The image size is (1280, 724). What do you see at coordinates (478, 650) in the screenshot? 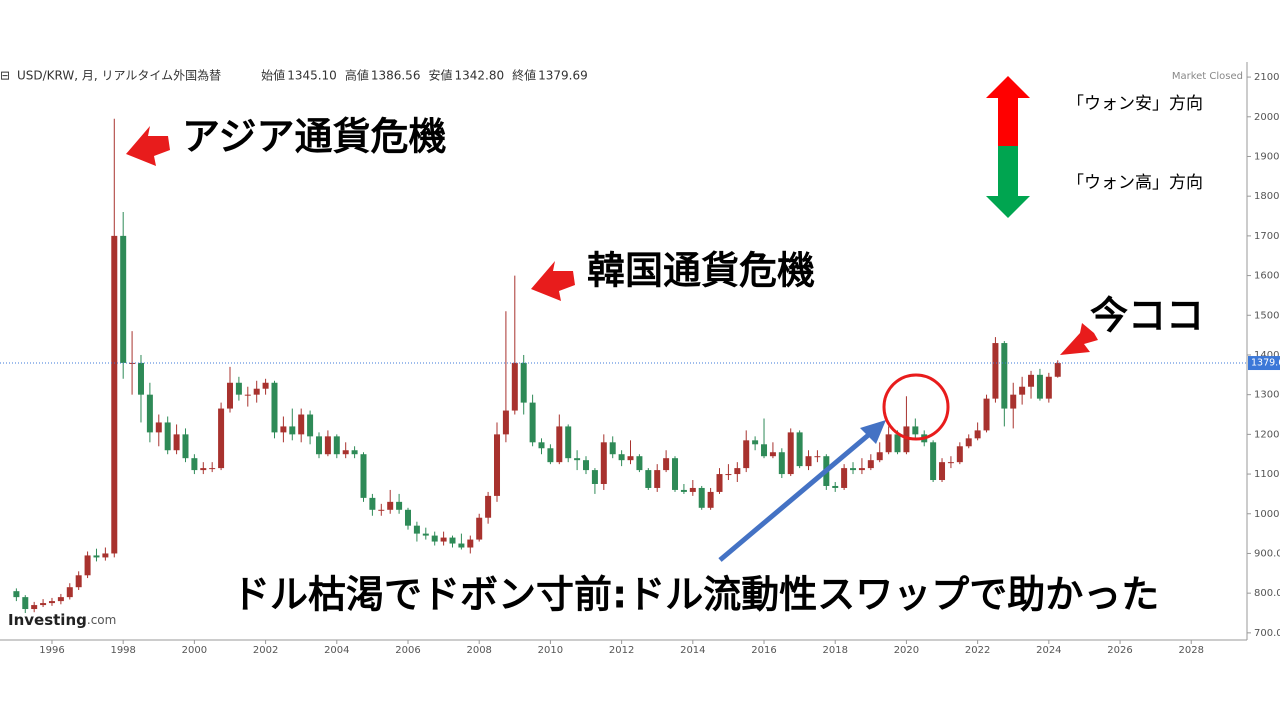
I see `x-tick-label: 2008` at bounding box center [478, 650].